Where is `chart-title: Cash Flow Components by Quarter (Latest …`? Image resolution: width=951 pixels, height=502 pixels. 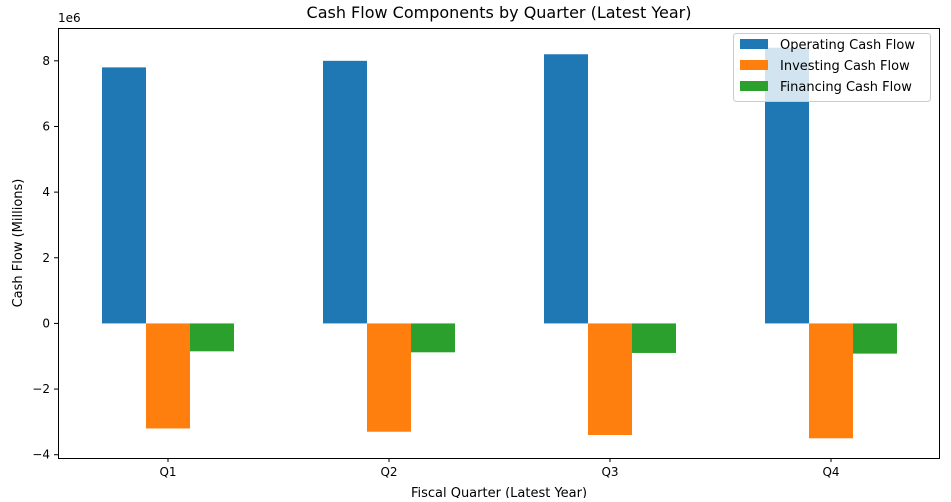 chart-title: Cash Flow Components by Quarter (Latest … is located at coordinates (499, 12).